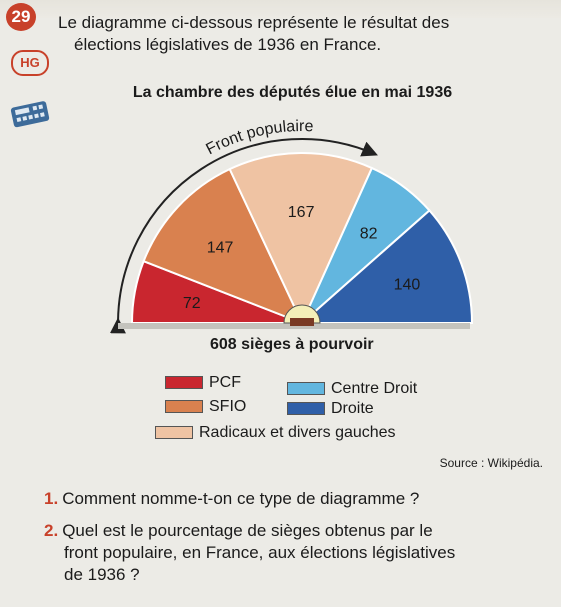 The width and height of the screenshot is (561, 607). What do you see at coordinates (302, 322) in the screenshot?
I see `tribune-desk` at bounding box center [302, 322].